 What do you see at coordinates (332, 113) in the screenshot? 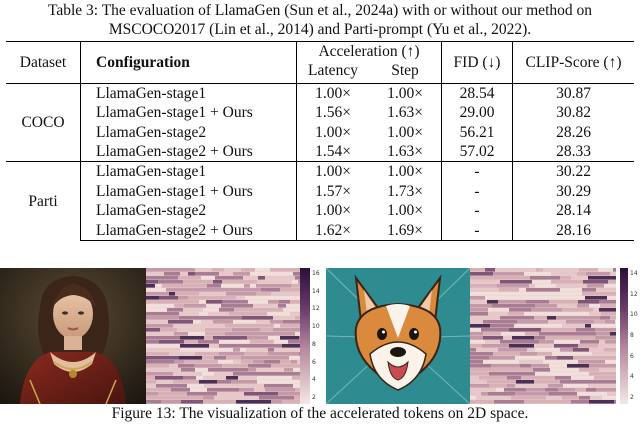
I see `latency-cell: 1.56×` at bounding box center [332, 113].